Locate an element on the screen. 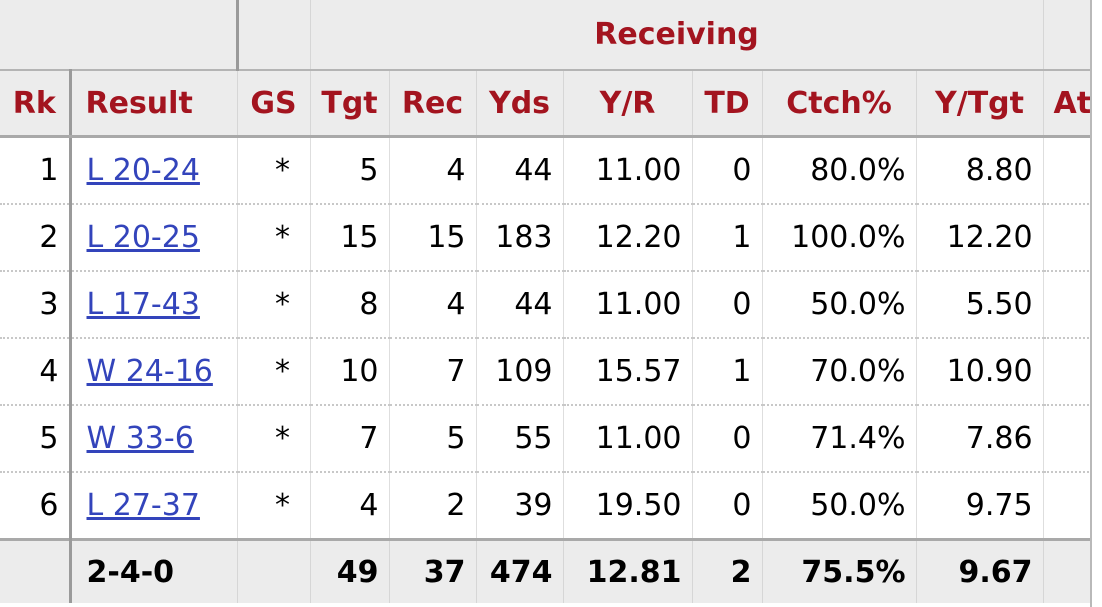 Image resolution: width=1102 pixels, height=607 pixels. cell-ctch: 100.0% is located at coordinates (839, 238).